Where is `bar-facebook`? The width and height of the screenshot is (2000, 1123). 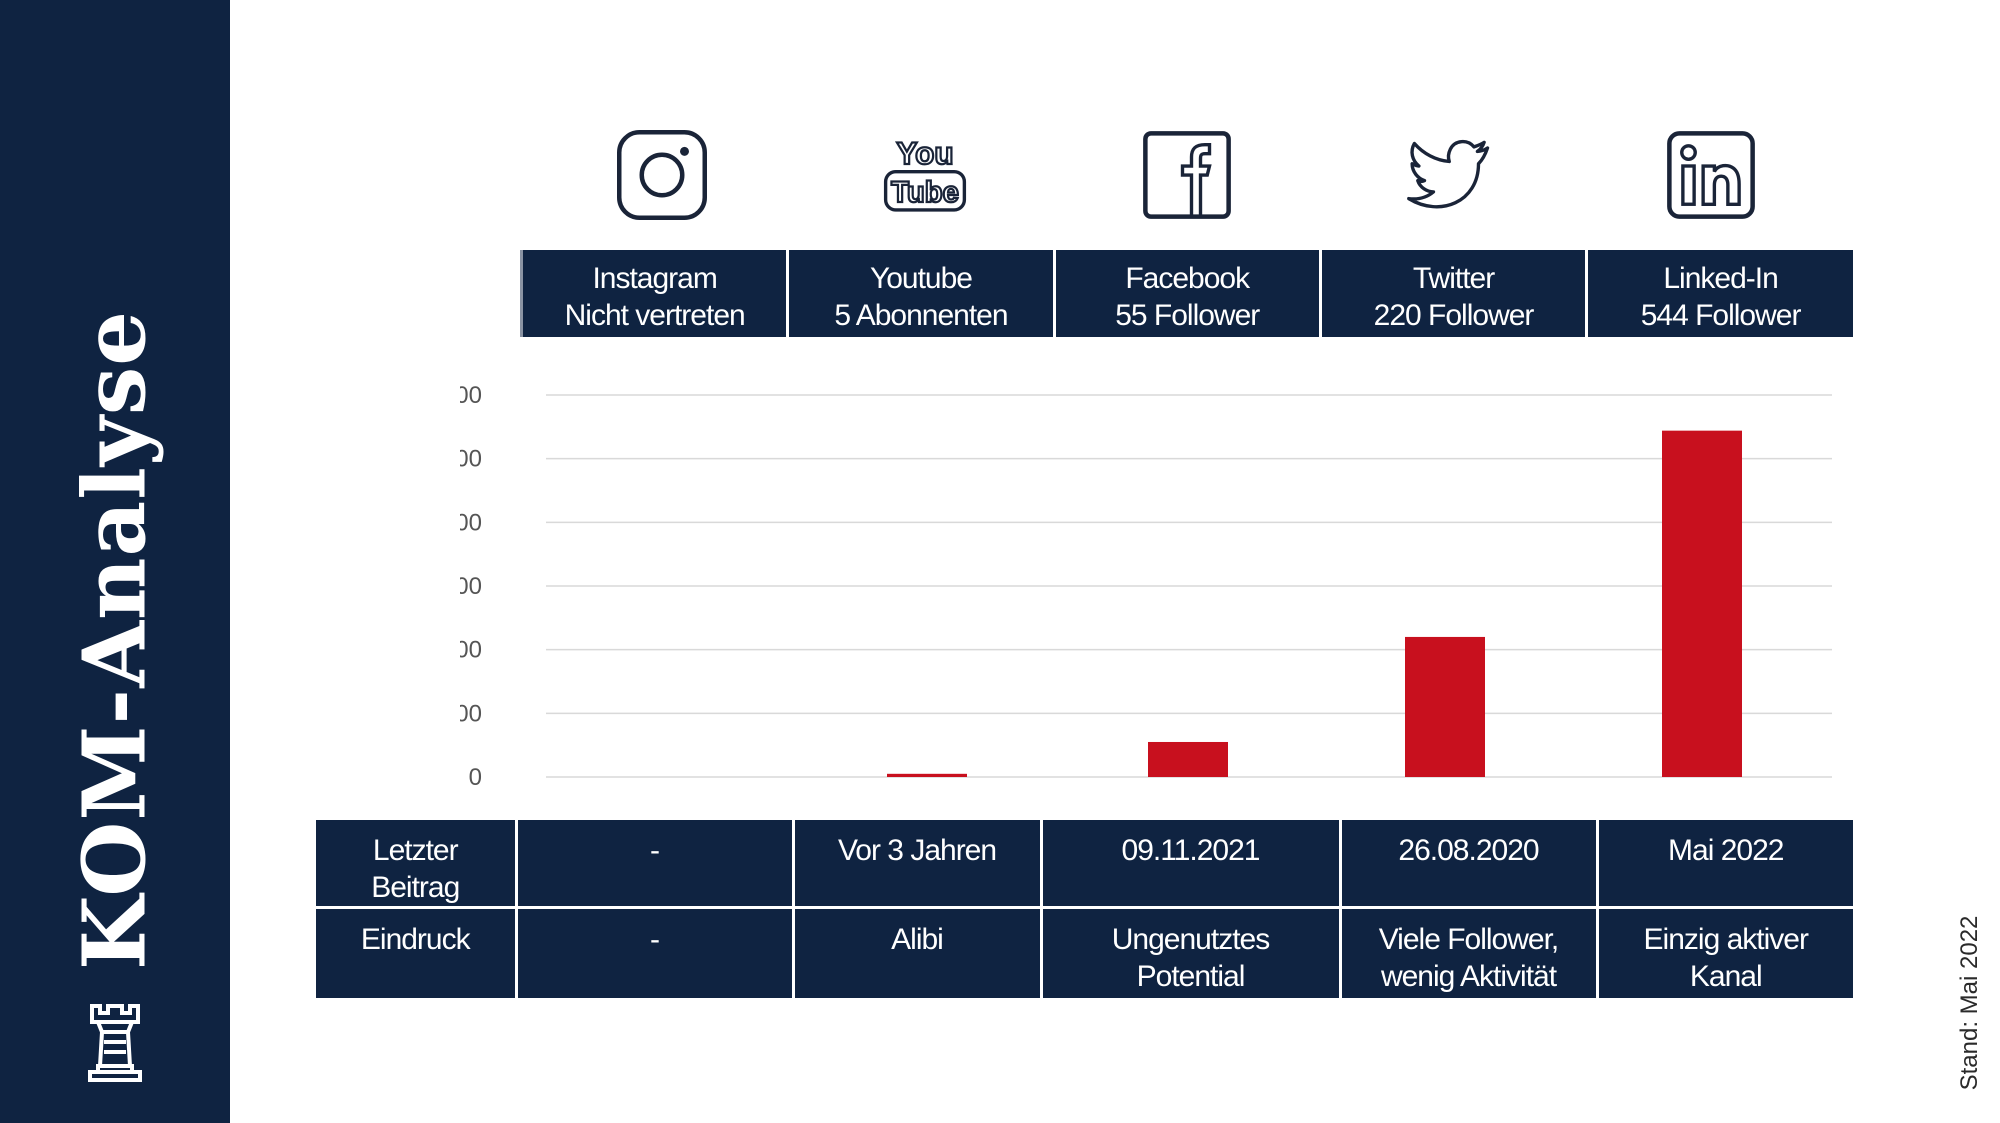
bar-facebook is located at coordinates (1188, 759).